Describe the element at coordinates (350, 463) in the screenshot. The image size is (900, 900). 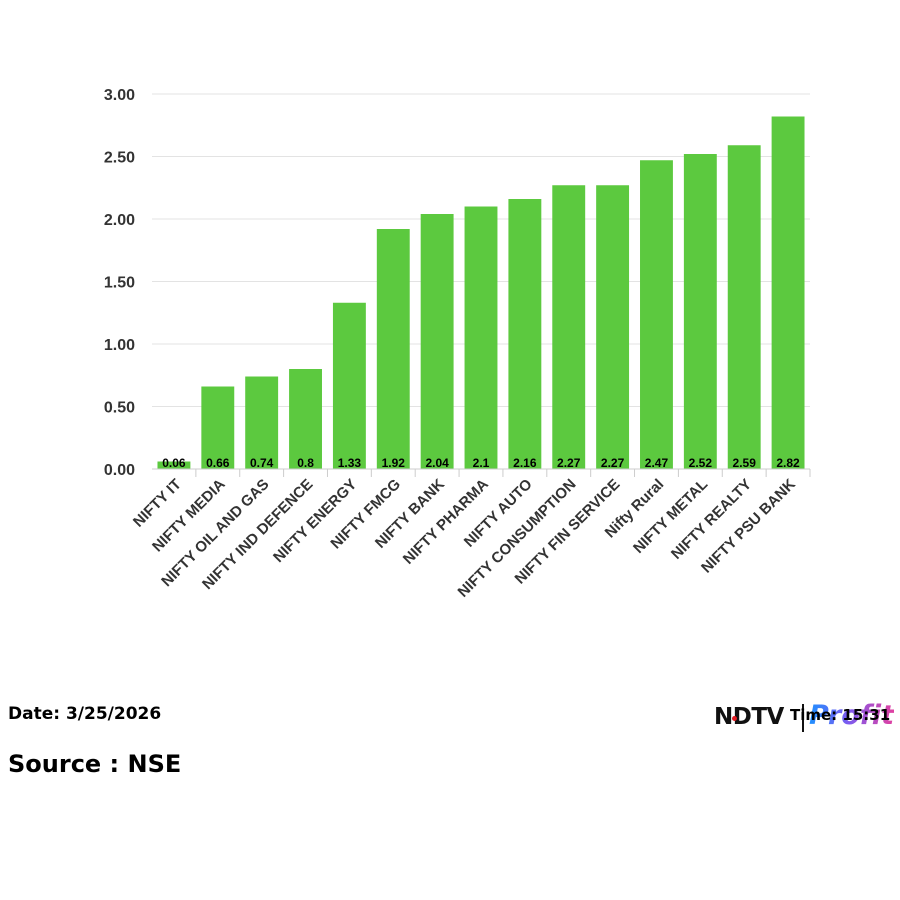
I see `data-label: 1.33` at that location.